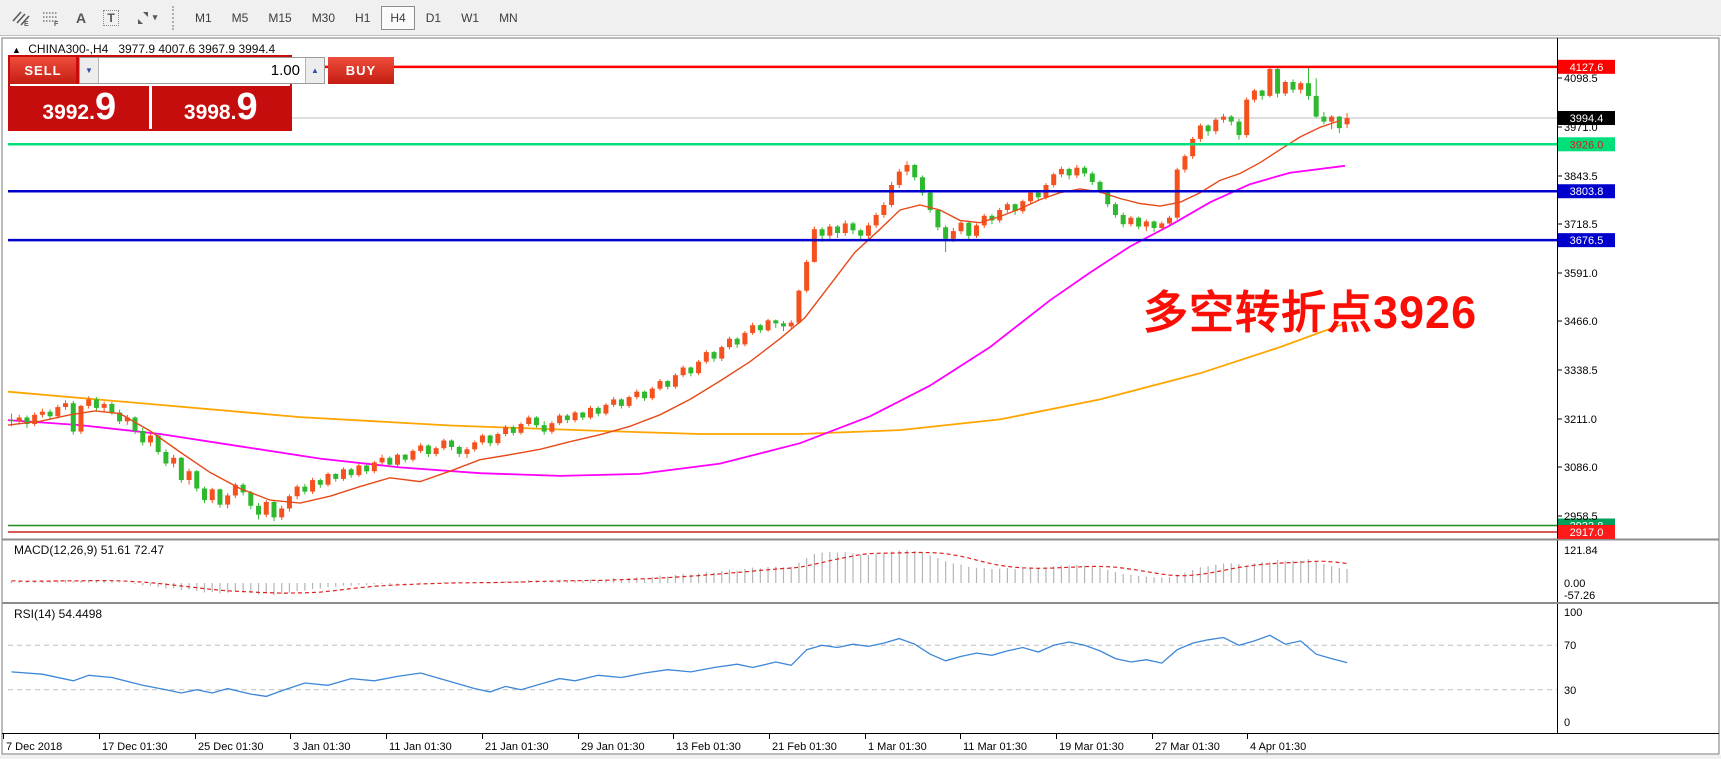  I want to click on timeframe-button-w1: W1, so click(470, 18).